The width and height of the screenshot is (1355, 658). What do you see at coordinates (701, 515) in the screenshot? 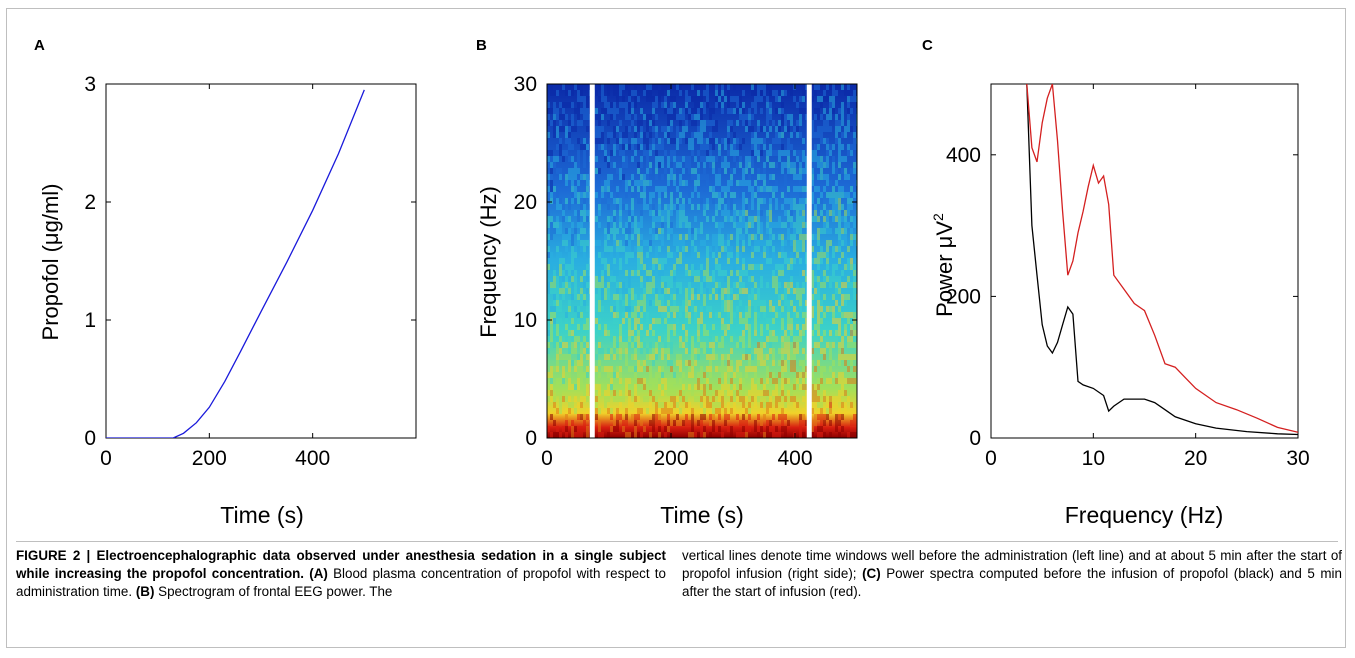
I see `panel-b-xlabel: Time (s)` at bounding box center [701, 515].